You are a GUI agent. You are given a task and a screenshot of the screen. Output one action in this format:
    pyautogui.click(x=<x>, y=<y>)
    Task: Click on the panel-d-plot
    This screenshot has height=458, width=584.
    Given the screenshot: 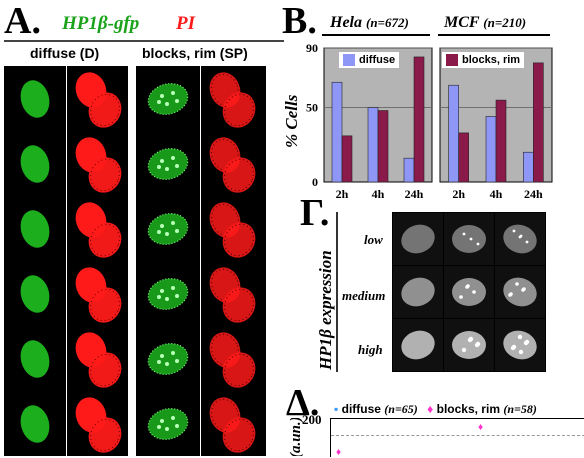 What is the action you would take?
    pyautogui.click(x=457, y=437)
    